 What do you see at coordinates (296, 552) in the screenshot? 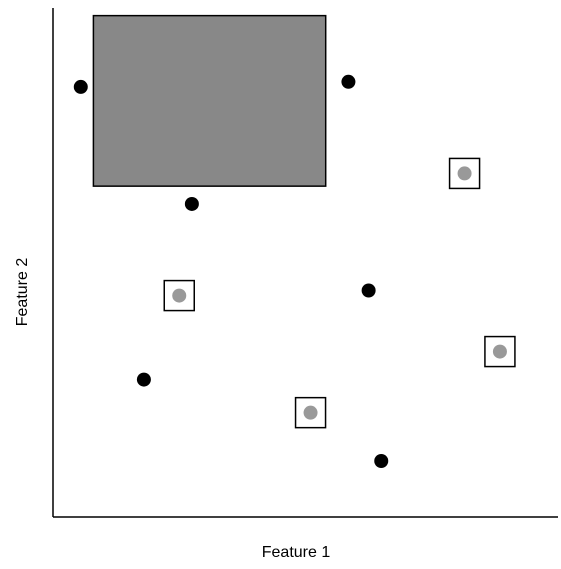
I see `x-axis-label: Feature 1` at bounding box center [296, 552].